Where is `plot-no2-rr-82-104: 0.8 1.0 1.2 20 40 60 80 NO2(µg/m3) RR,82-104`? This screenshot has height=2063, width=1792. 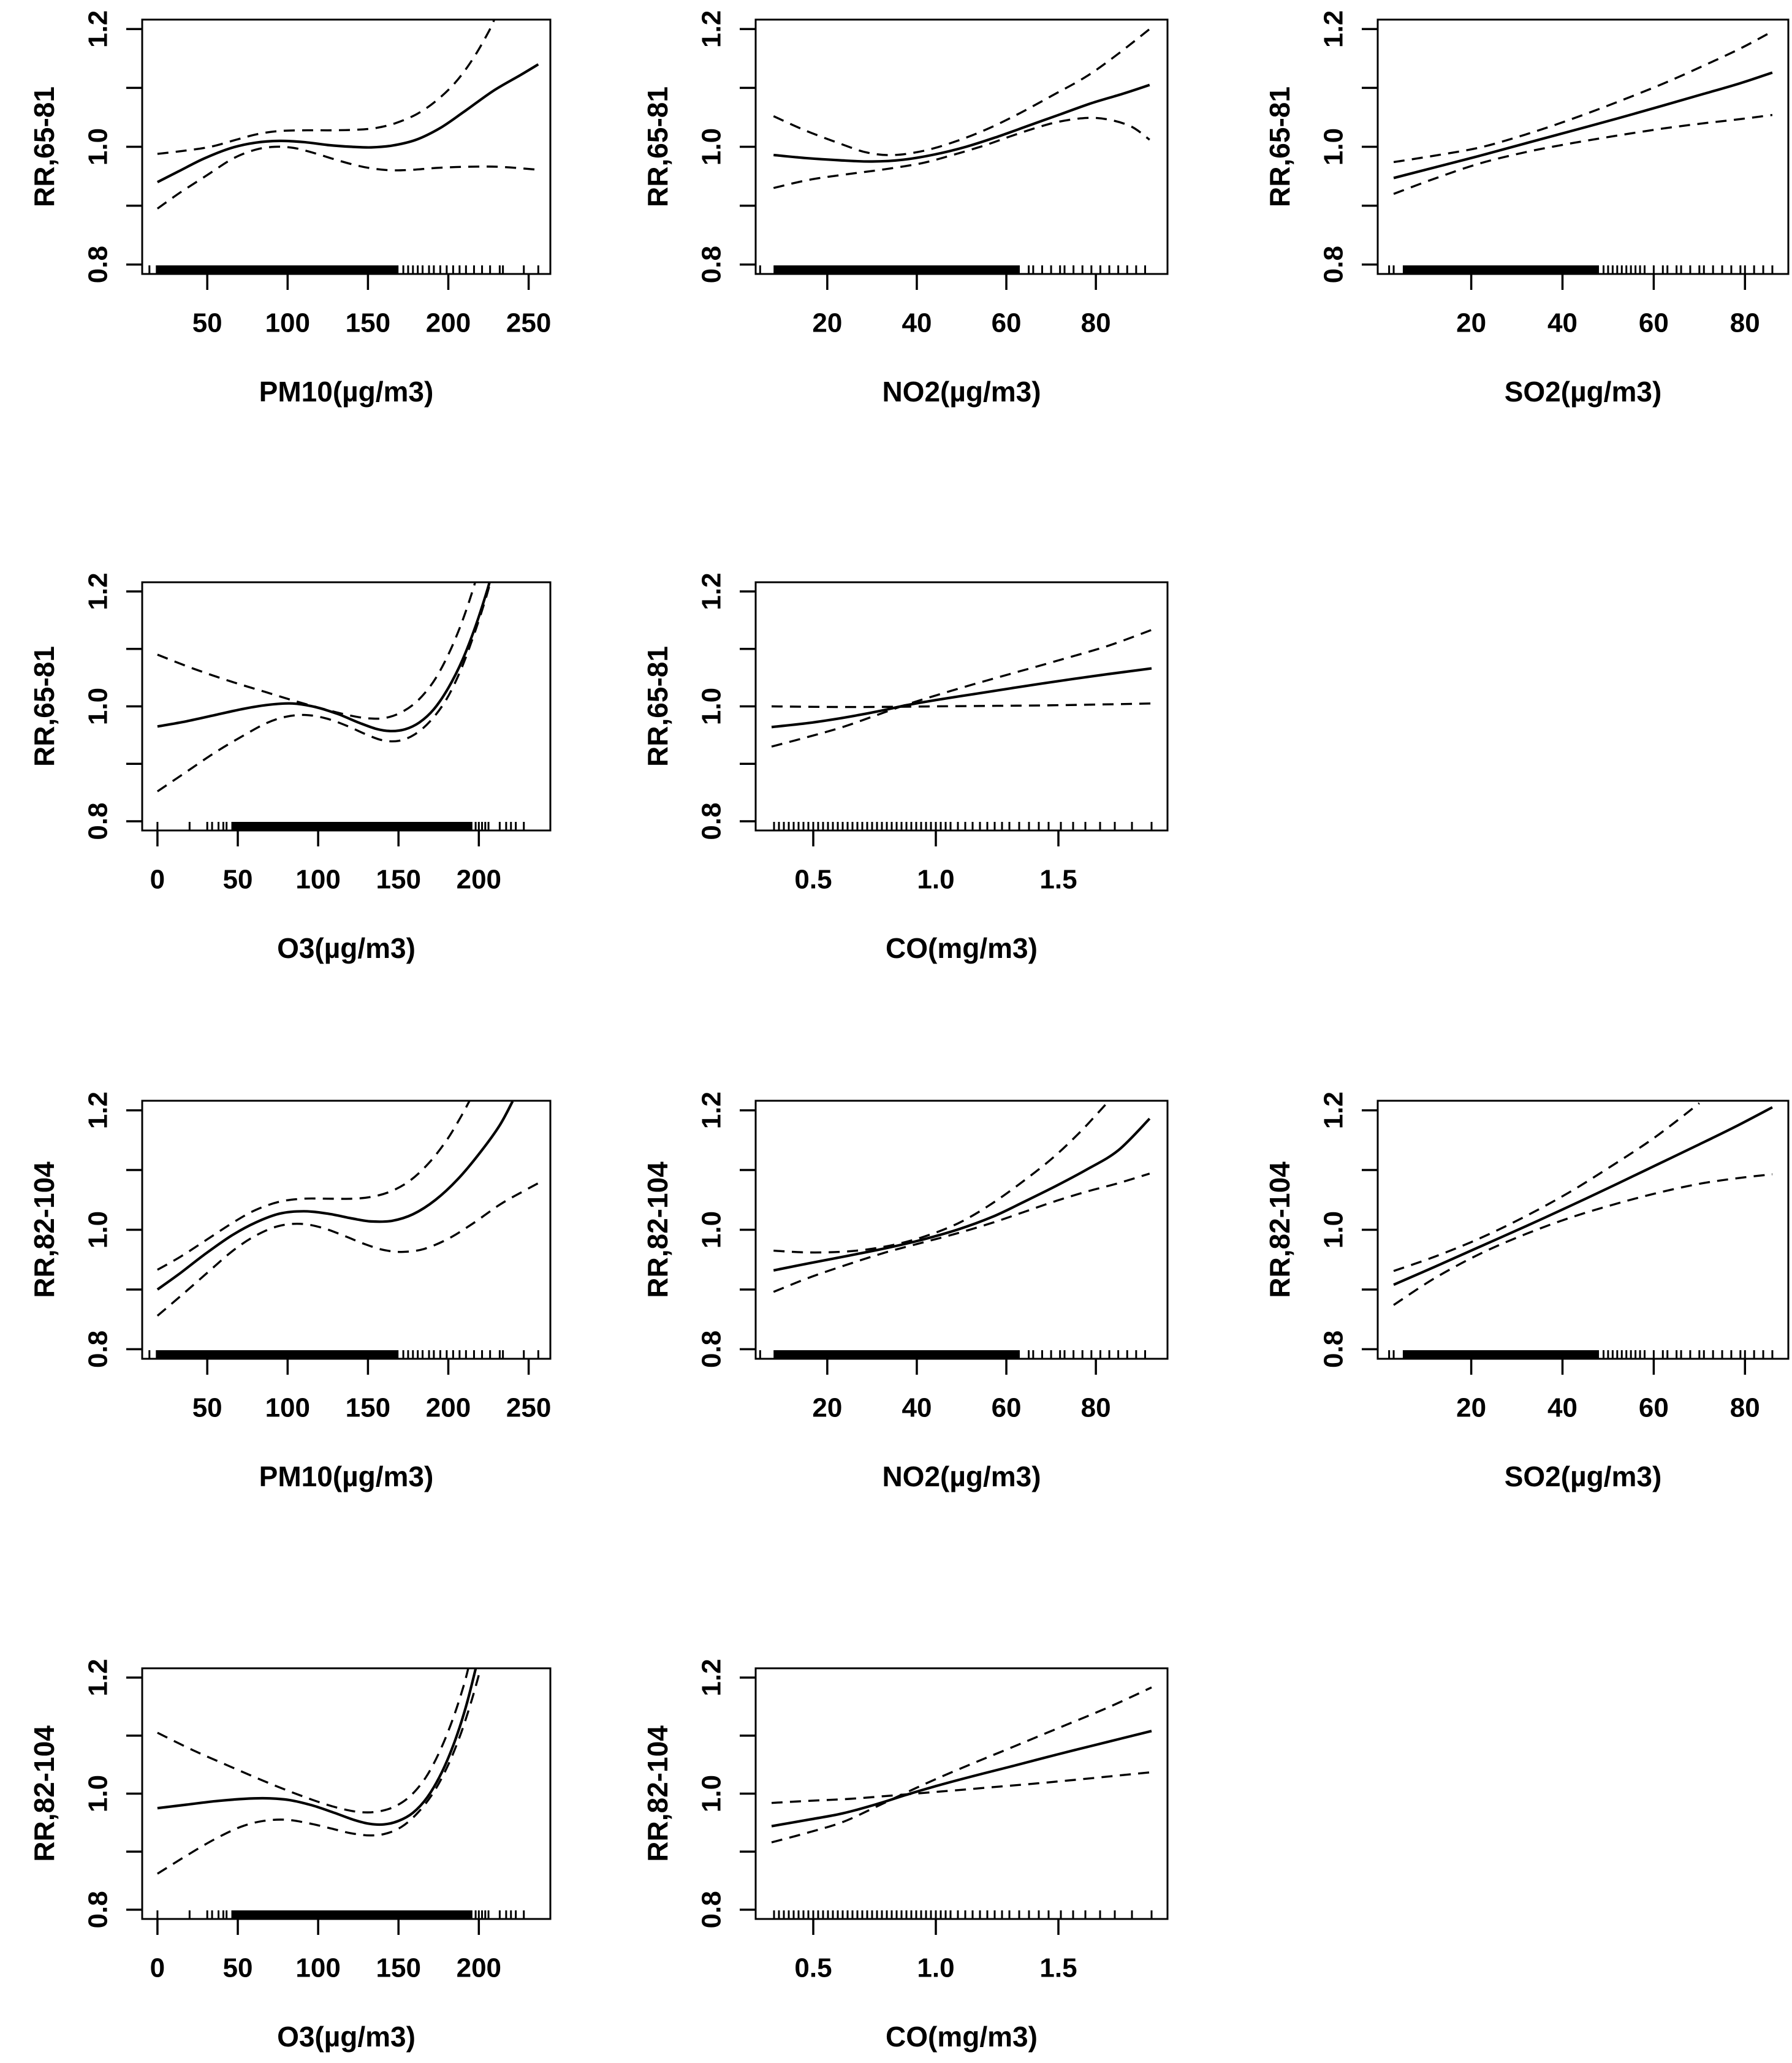
plot-no2-rr-82-104: 0.8 1.0 1.2 20 40 60 80 NO2(µg/m3) RR,82-104 is located at coordinates (905, 1292).